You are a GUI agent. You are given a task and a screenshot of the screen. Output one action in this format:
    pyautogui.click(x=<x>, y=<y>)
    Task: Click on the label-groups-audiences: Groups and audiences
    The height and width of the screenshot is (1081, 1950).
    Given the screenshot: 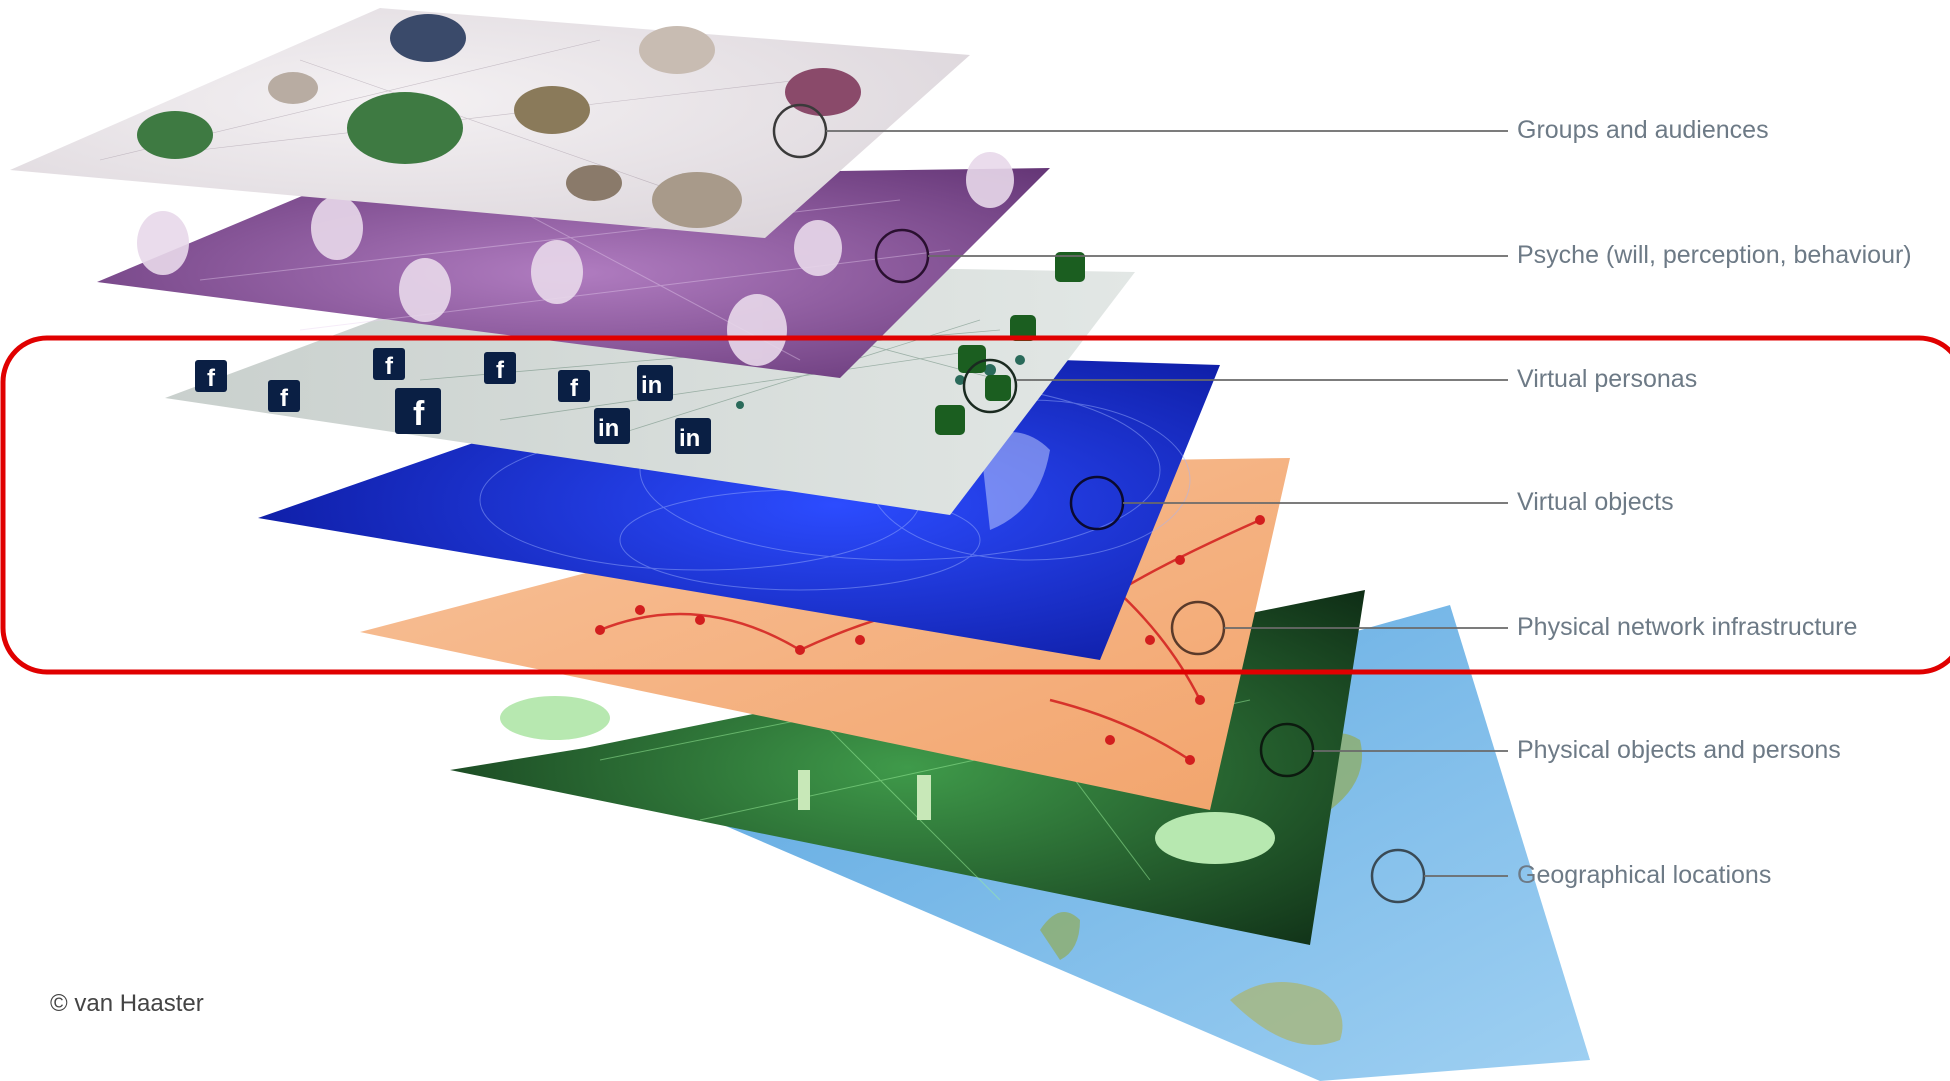 What is the action you would take?
    pyautogui.click(x=1643, y=130)
    